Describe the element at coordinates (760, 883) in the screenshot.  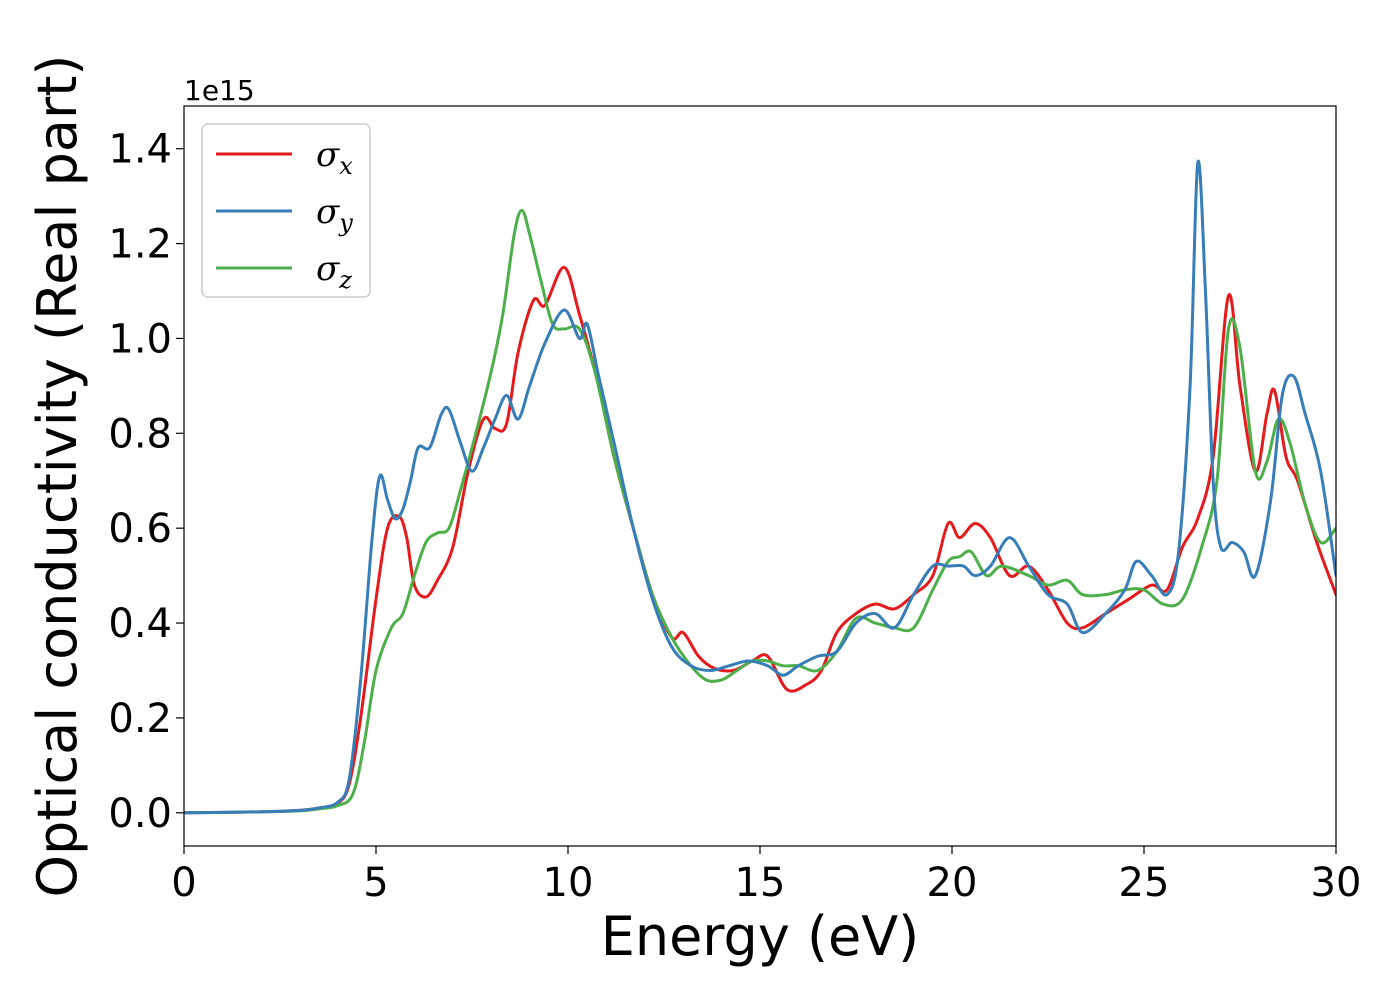
I see `x-tick-label: 15` at that location.